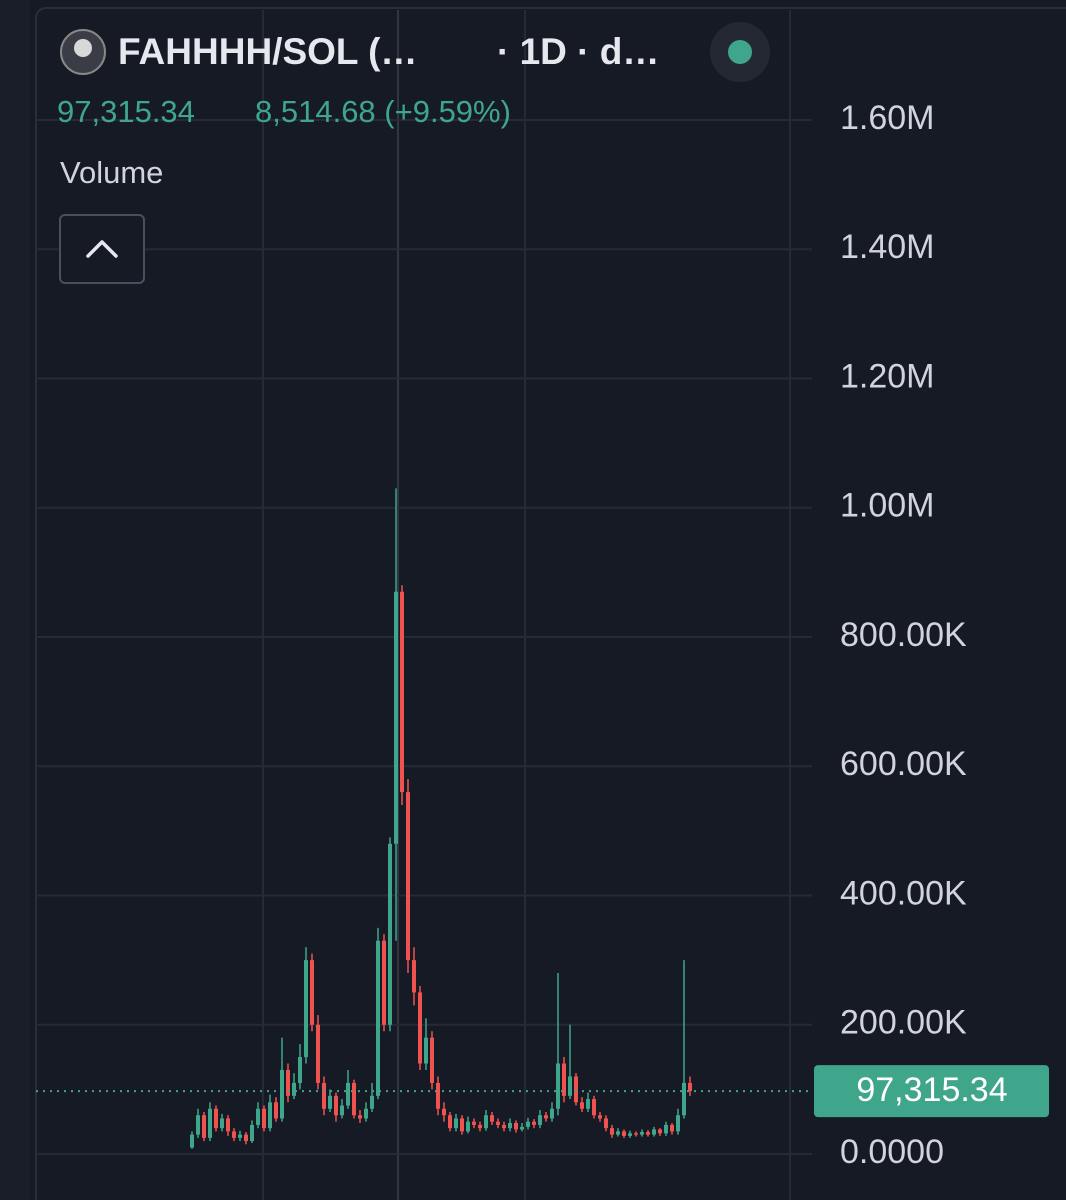  What do you see at coordinates (15, 600) in the screenshot?
I see `left-panel` at bounding box center [15, 600].